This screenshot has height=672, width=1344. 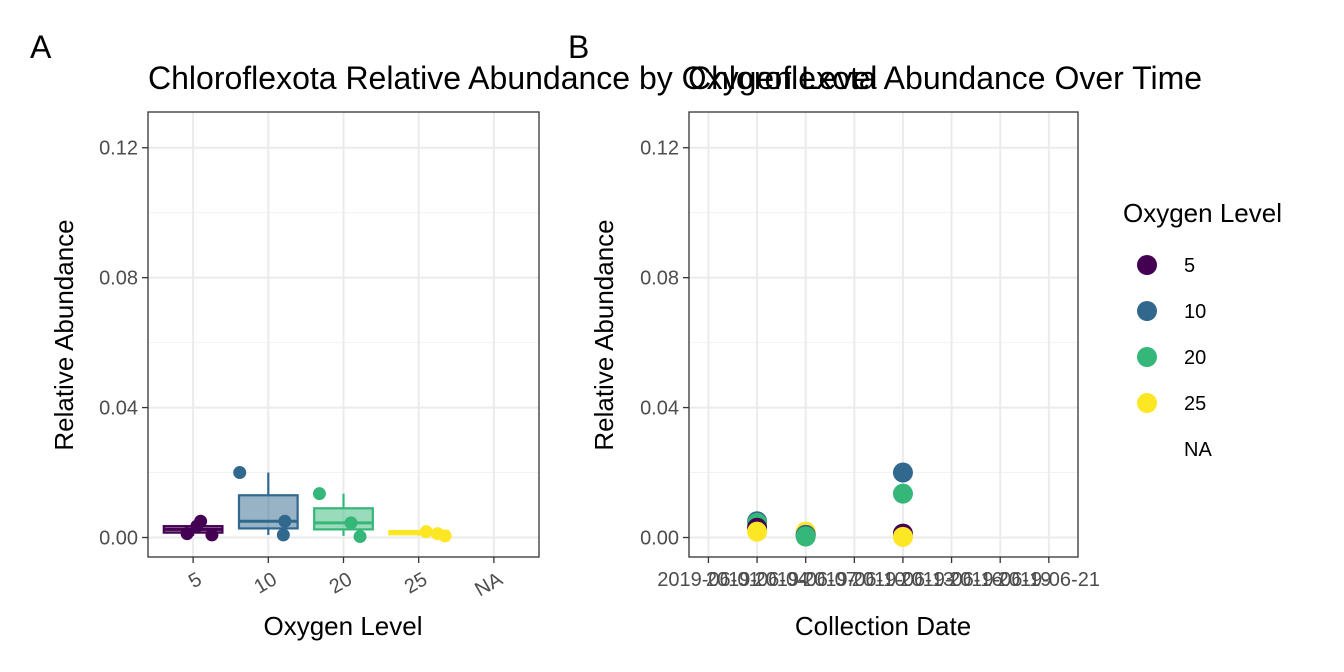 I want to click on x-tick-label: 2019-06-01, so click(x=708, y=580).